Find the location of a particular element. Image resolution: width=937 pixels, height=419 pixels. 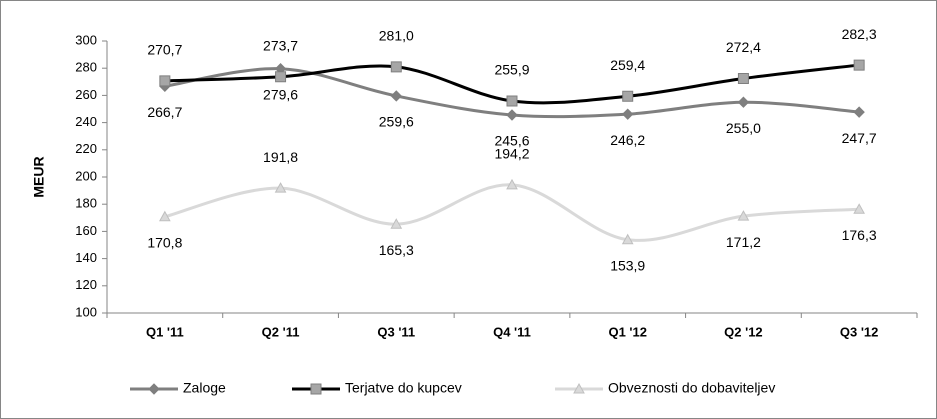

data-label: 153,9 is located at coordinates (627, 265).